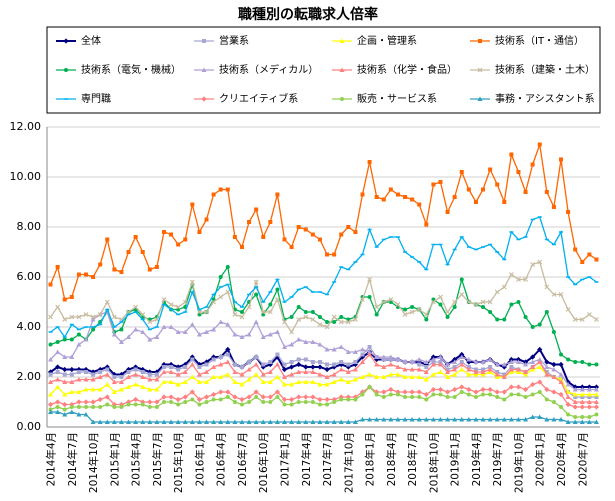  What do you see at coordinates (29, 276) in the screenshot?
I see `y-tick-label: 6.00` at bounding box center [29, 276].